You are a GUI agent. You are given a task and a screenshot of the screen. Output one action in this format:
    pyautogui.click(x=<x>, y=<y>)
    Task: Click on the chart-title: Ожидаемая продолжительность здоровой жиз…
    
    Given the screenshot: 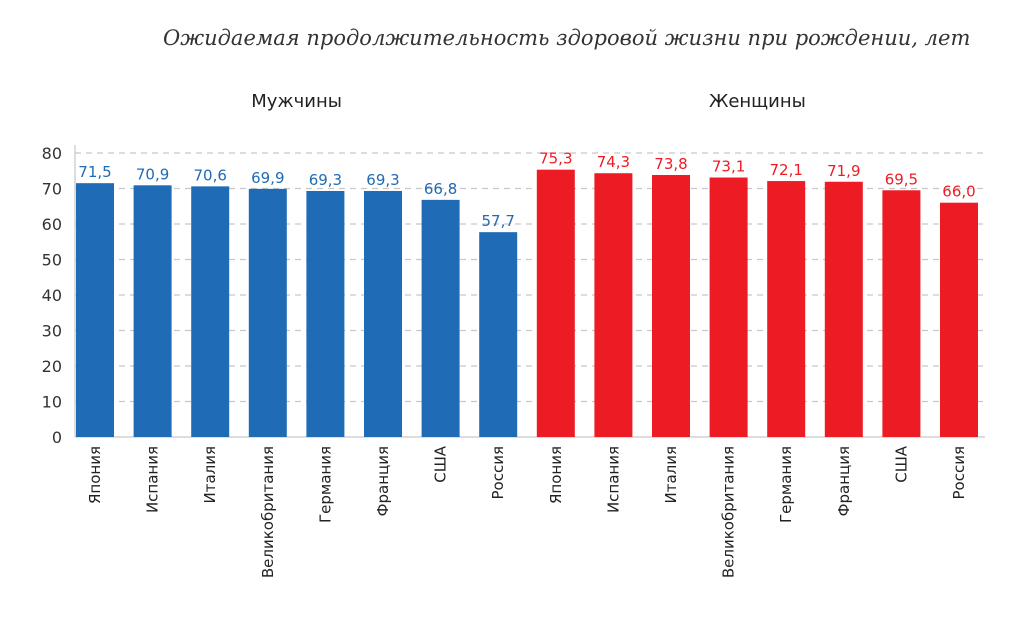 What is the action you would take?
    pyautogui.click(x=566, y=38)
    